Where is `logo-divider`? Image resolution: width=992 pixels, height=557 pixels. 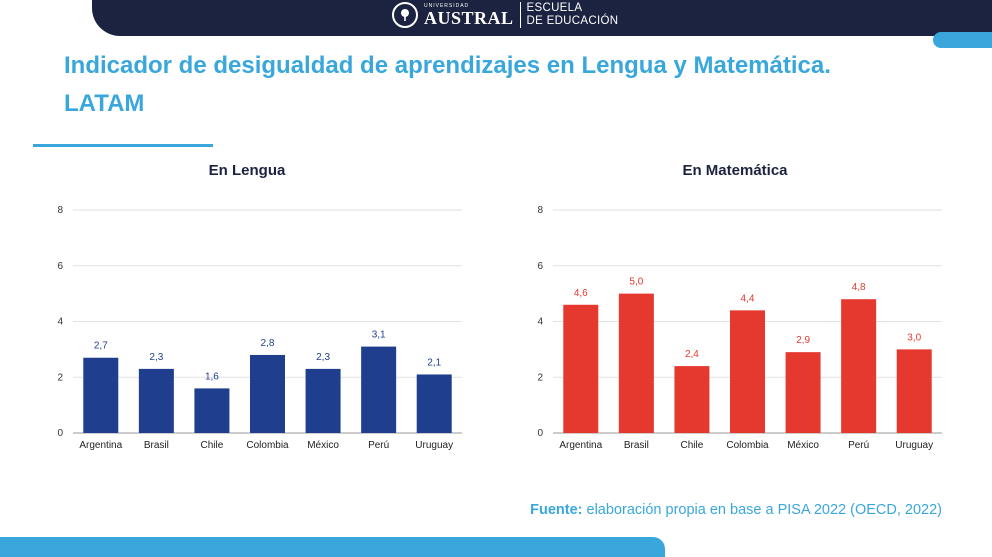 logo-divider is located at coordinates (520, 15).